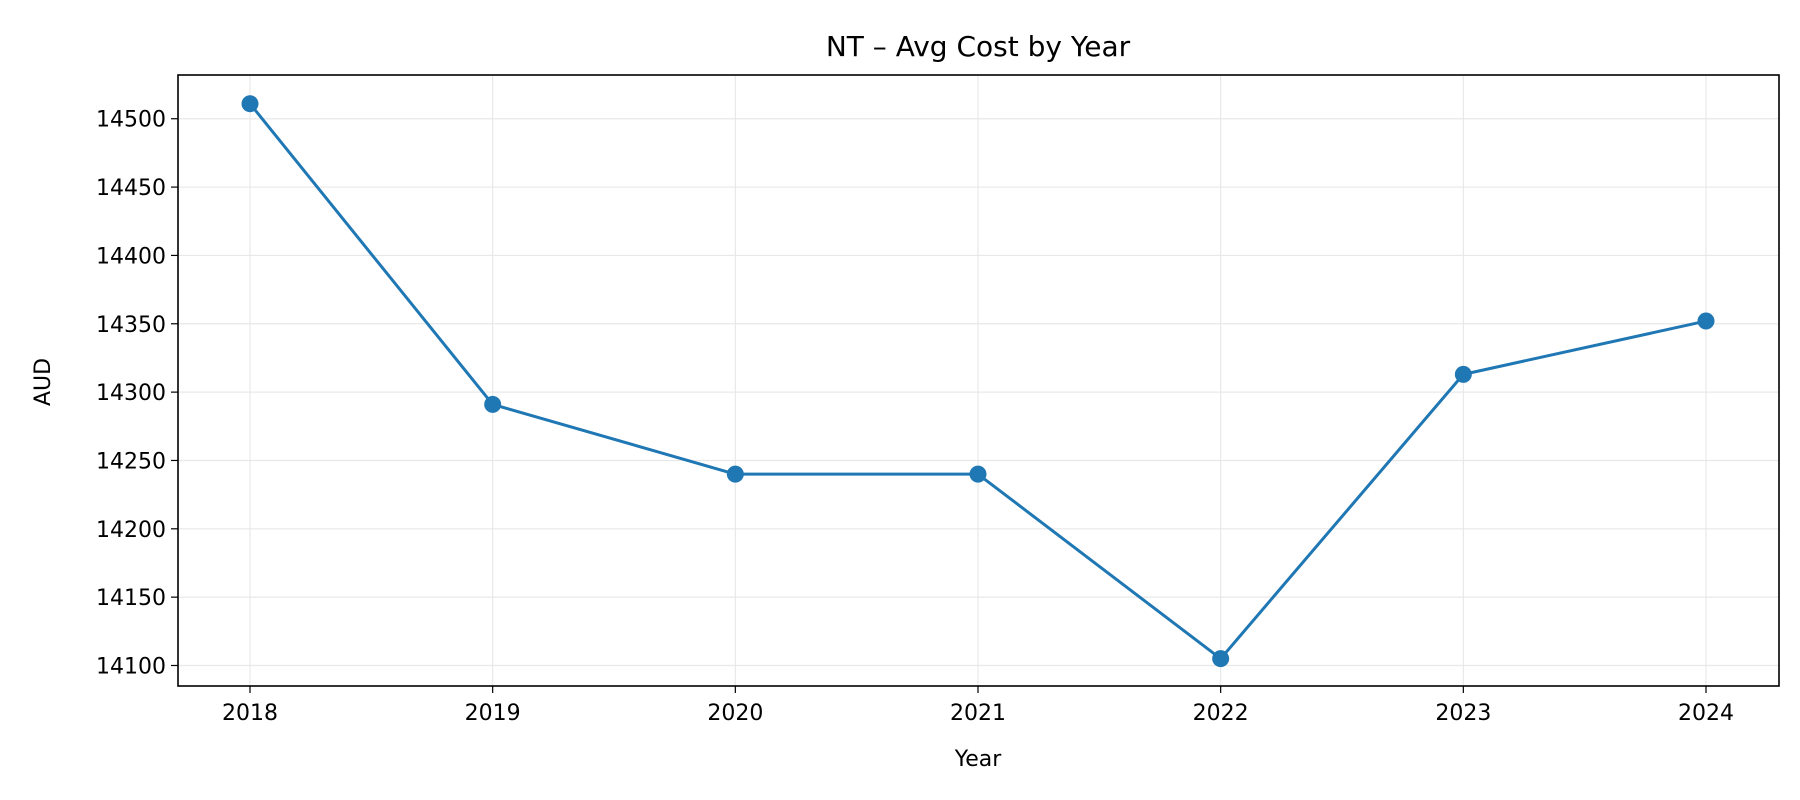 This screenshot has width=1800, height=800. I want to click on y-tick-label: 14500, so click(131, 120).